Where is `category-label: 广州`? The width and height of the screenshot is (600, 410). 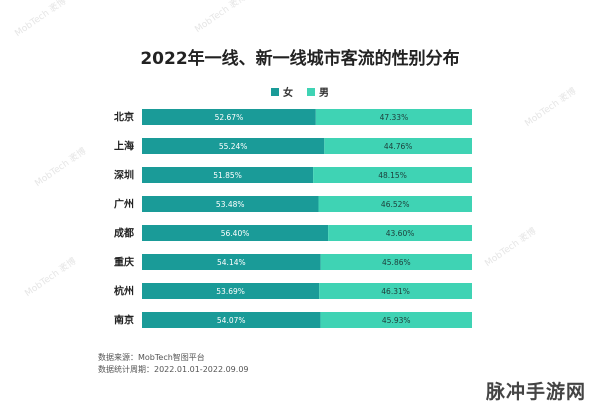
category-label: 广州 is located at coordinates (124, 204).